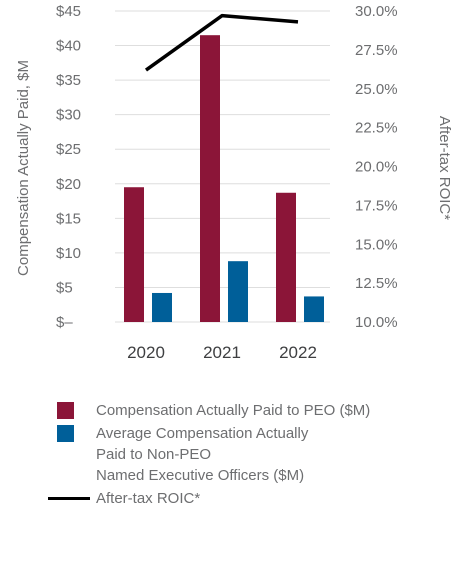 Image resolution: width=470 pixels, height=566 pixels. I want to click on roic-polyline, so click(221, 42).